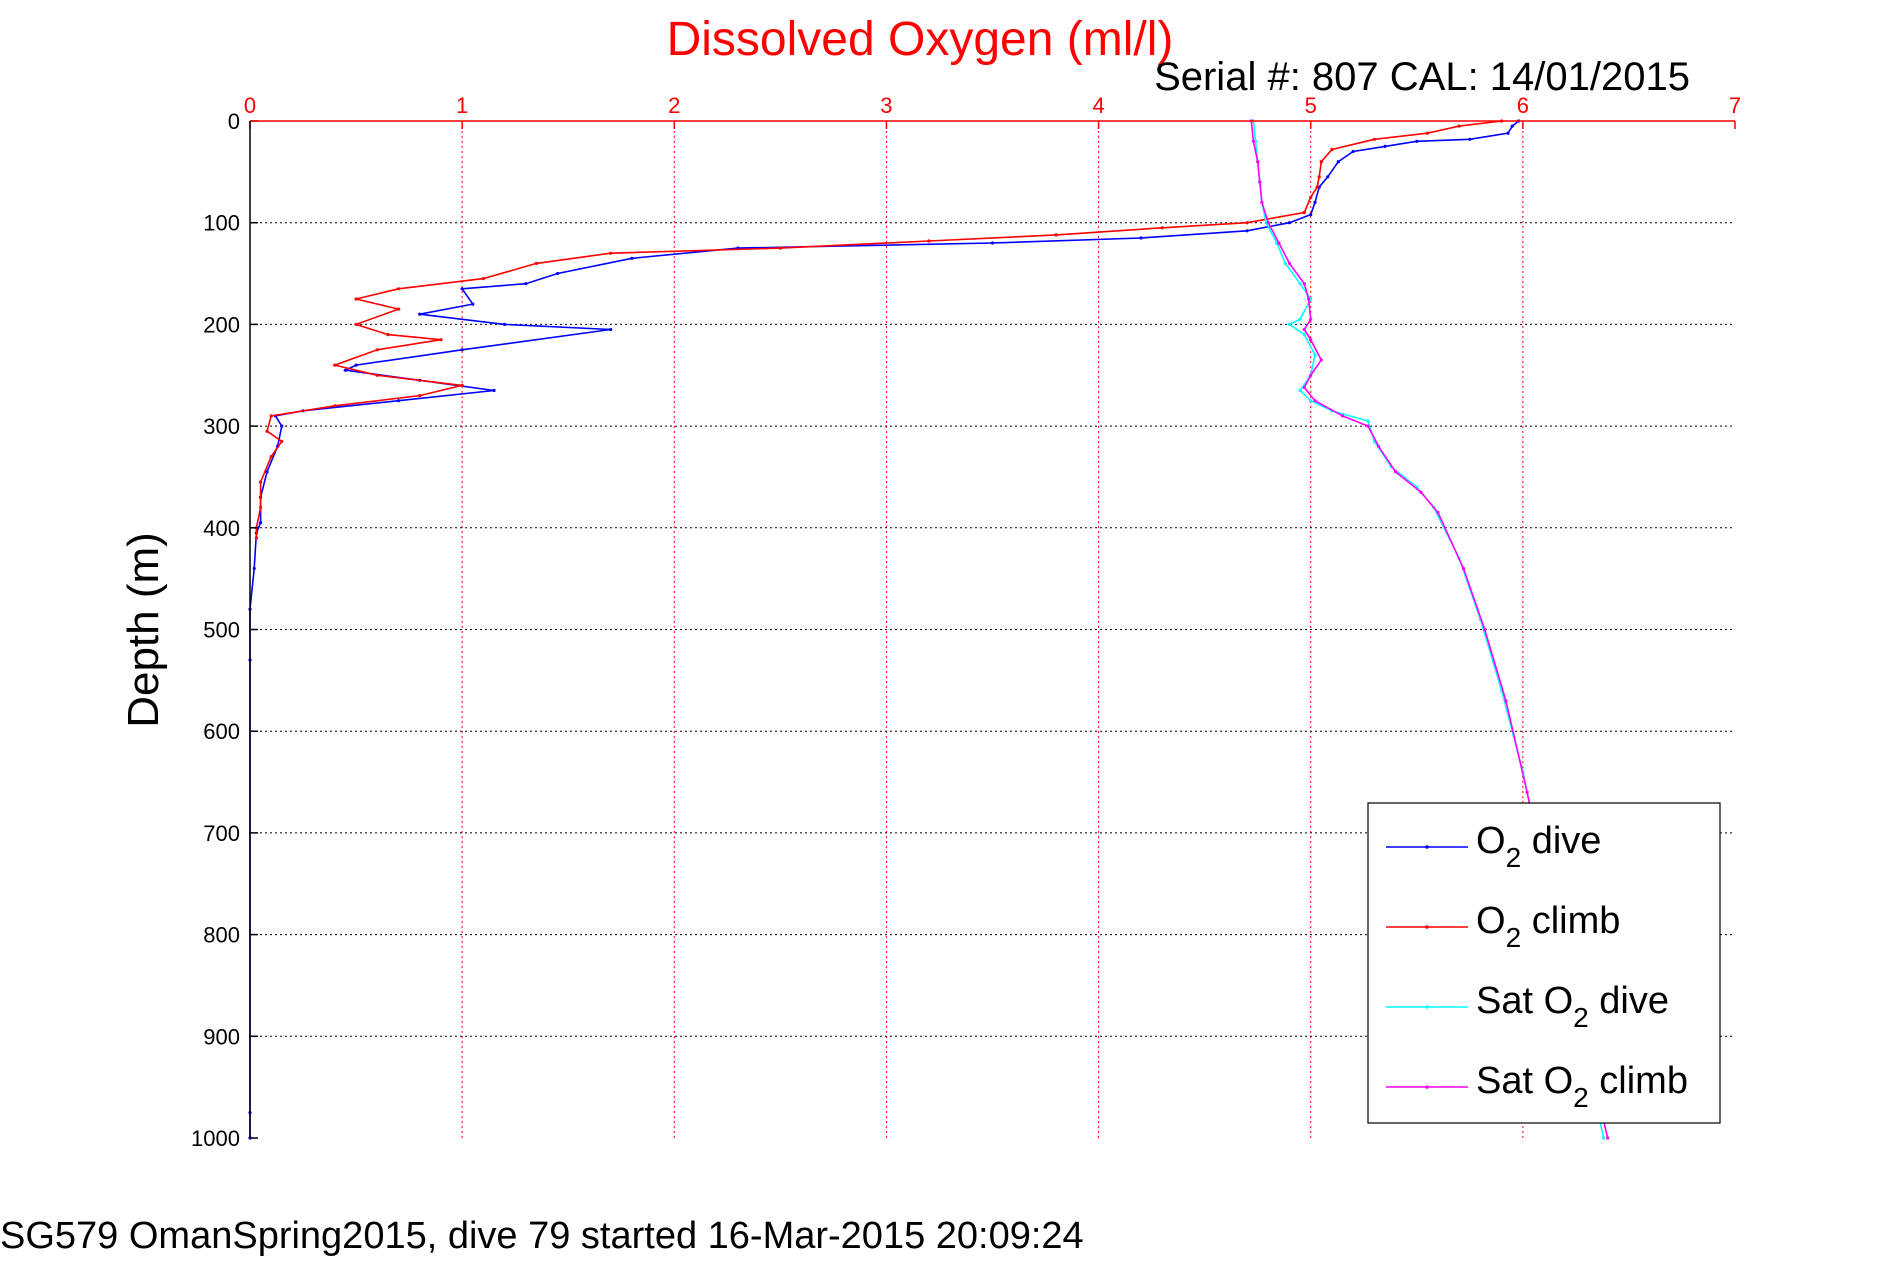 This screenshot has width=1891, height=1262. What do you see at coordinates (221, 731) in the screenshot?
I see `y-tick-label: 600` at bounding box center [221, 731].